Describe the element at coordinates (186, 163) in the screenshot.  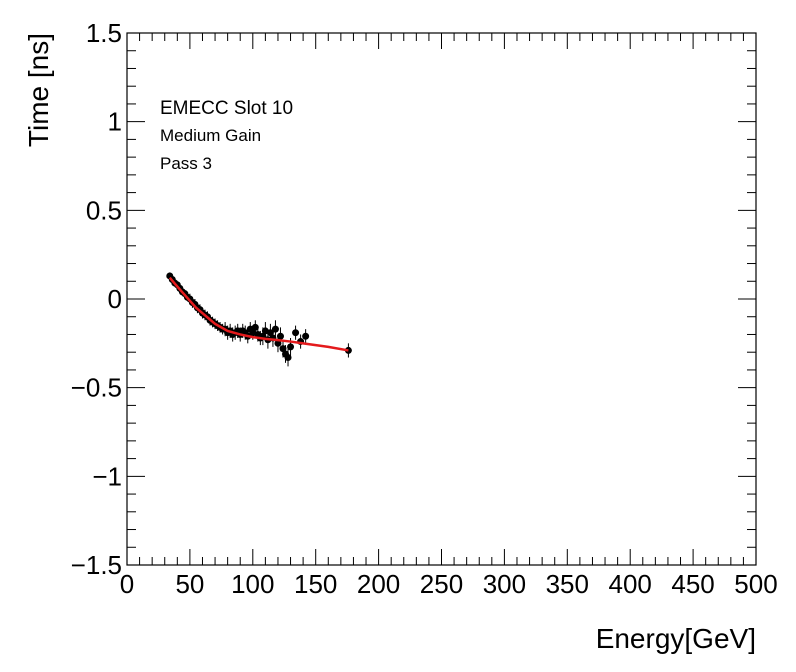
I see `annotation-pass: Pass 3` at that location.